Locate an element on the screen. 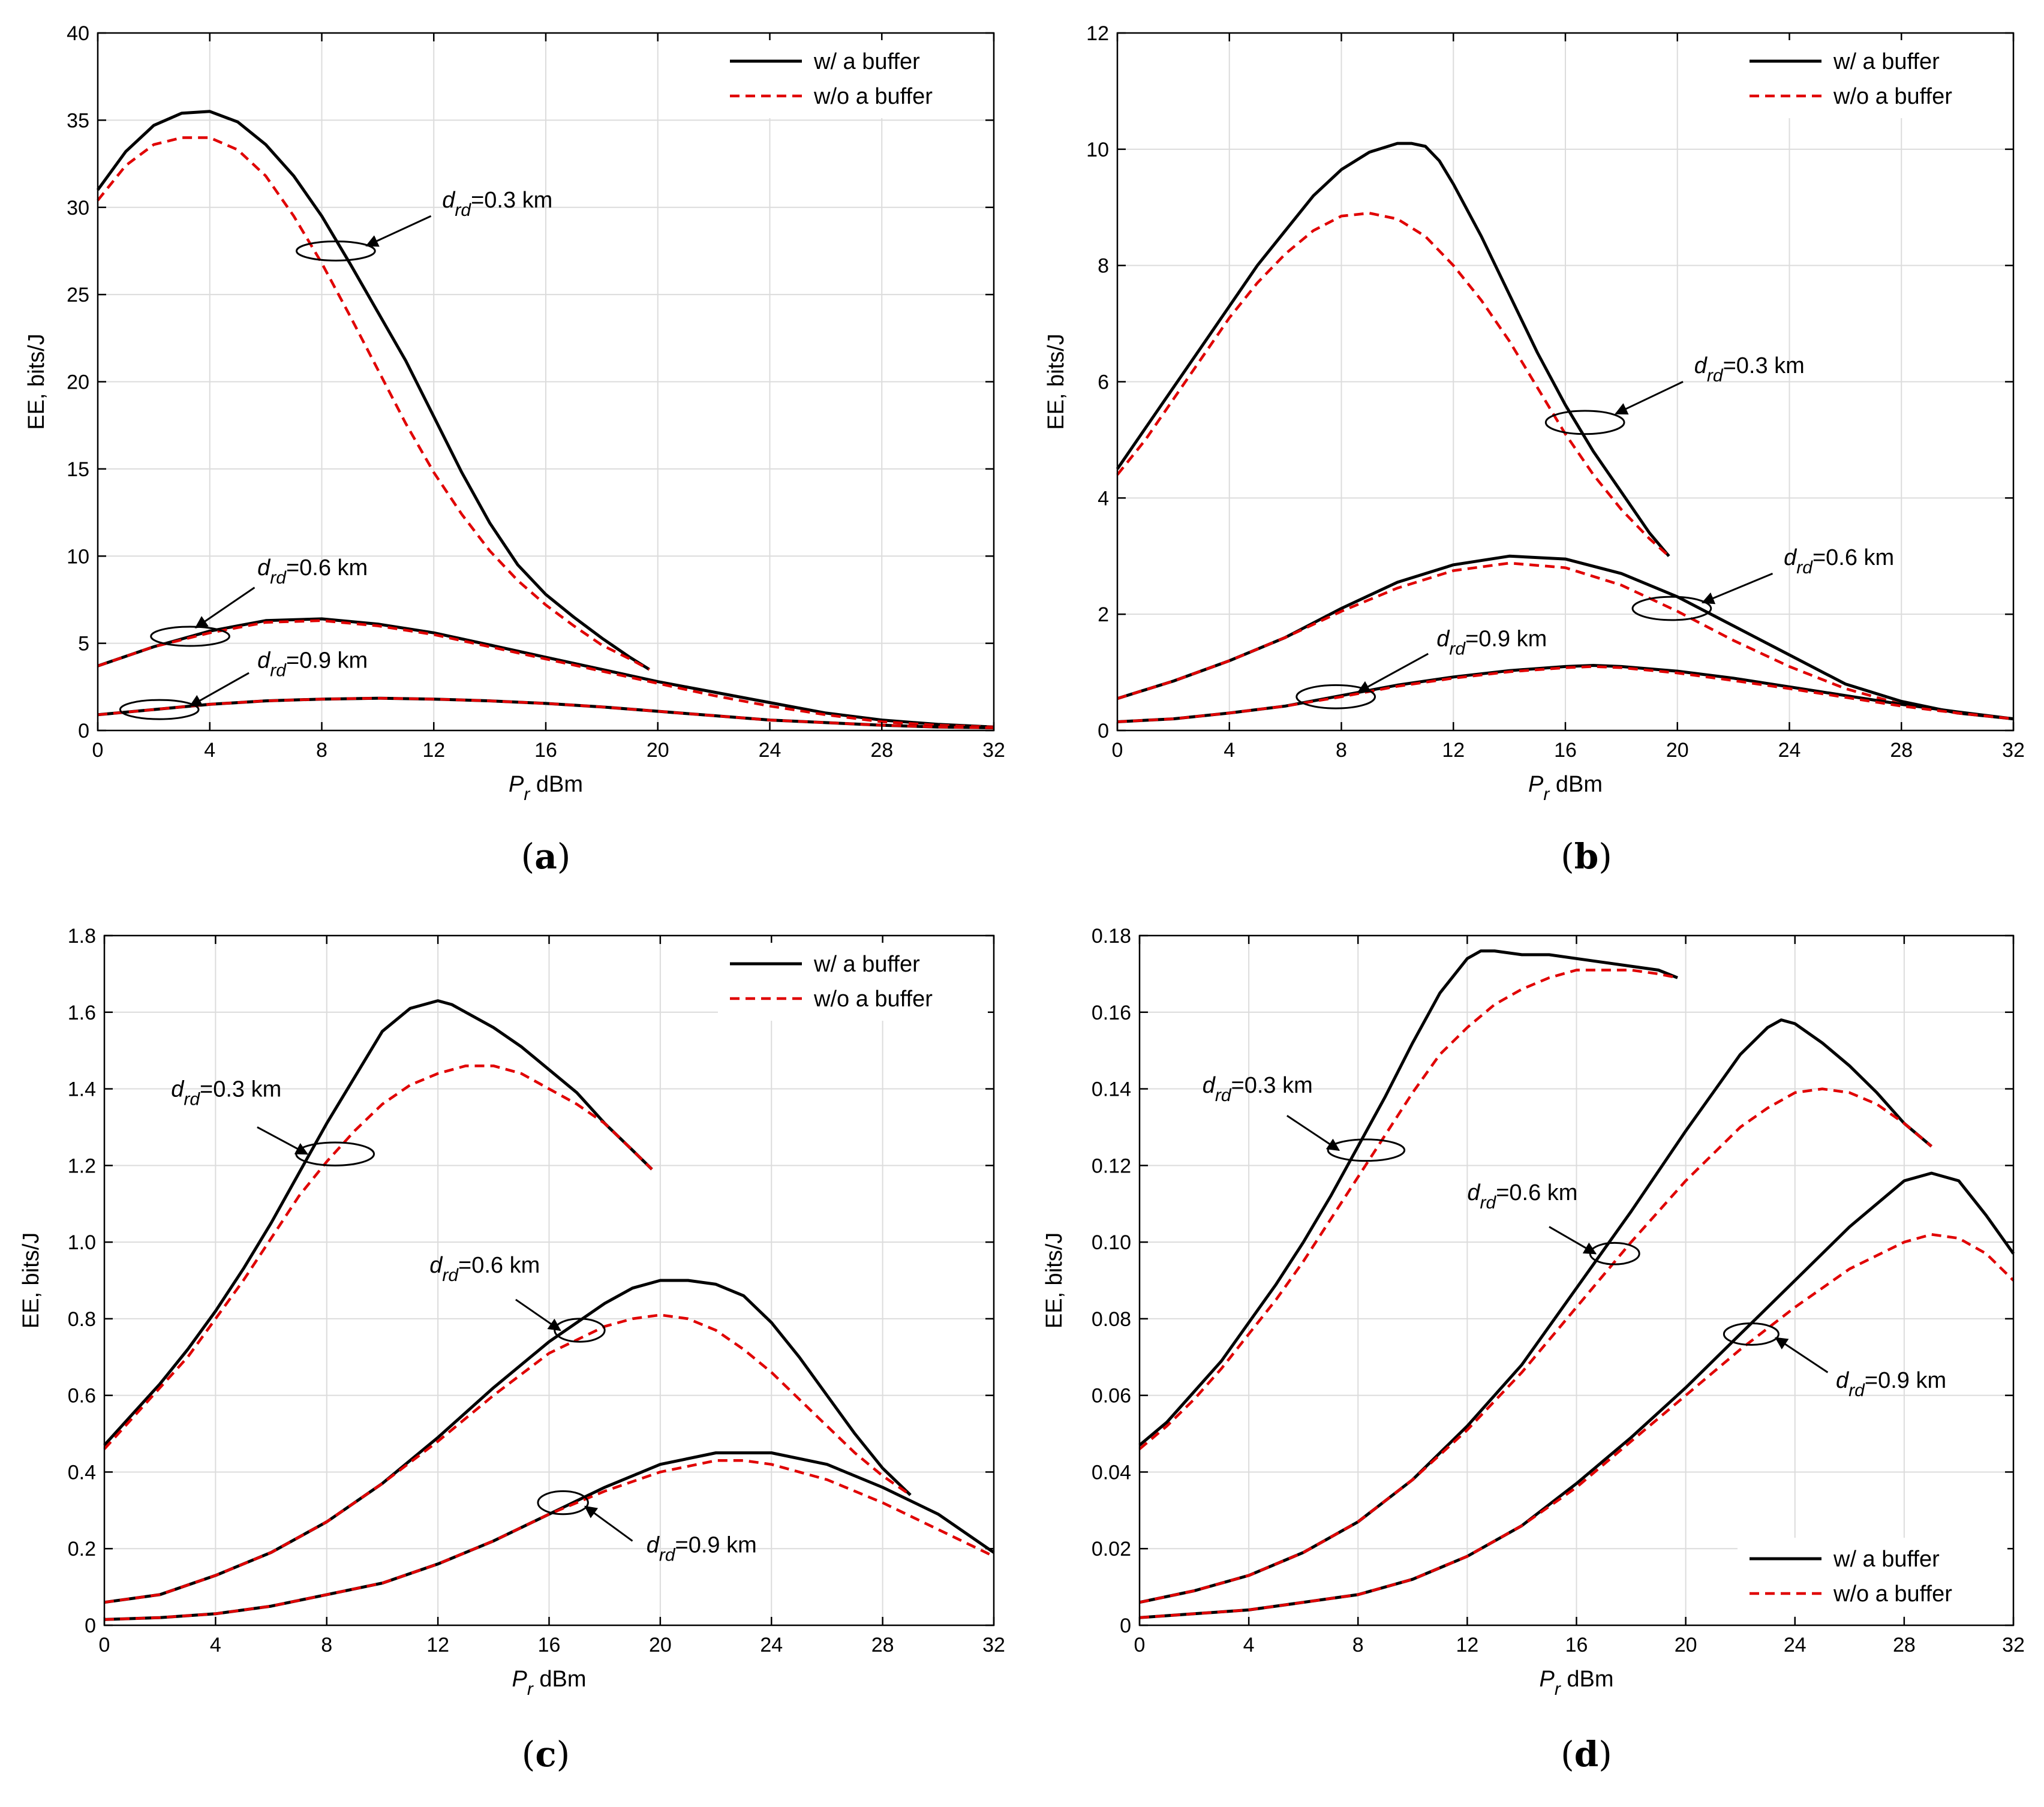 Image resolution: width=2044 pixels, height=1807 pixels. y-tick-label: 1.8 is located at coordinates (82, 936).